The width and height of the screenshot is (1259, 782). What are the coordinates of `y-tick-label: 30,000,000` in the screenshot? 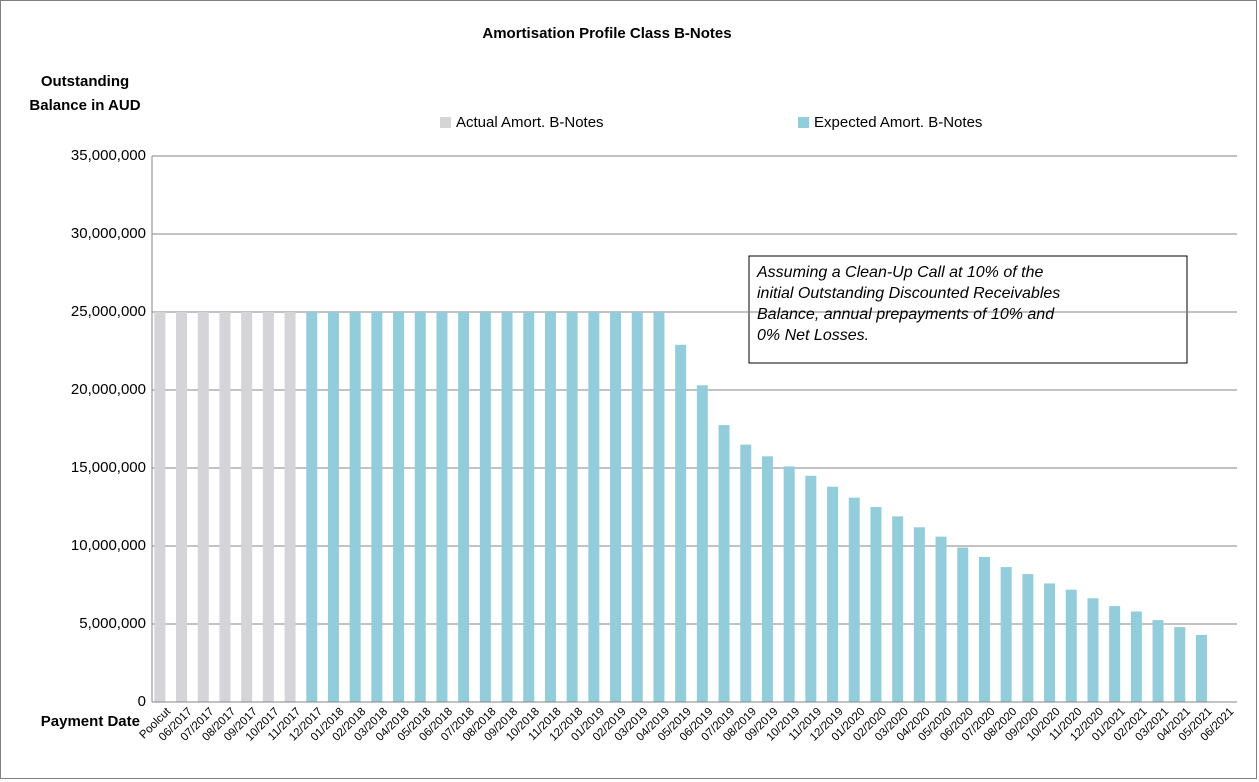 It's located at (108, 233).